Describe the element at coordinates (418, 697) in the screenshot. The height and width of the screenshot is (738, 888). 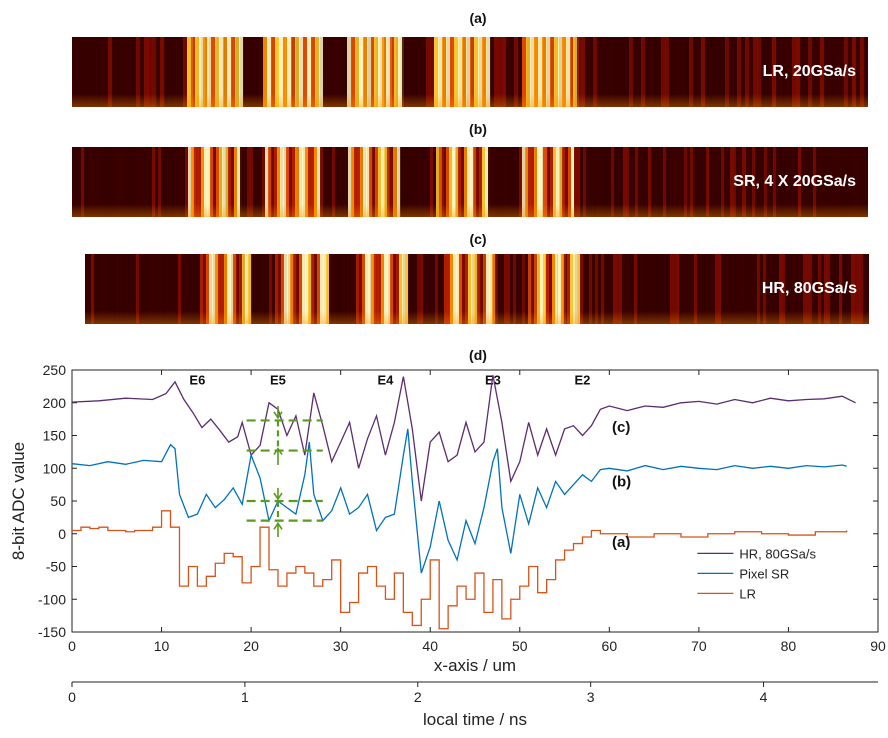
I see `time-tick-label: 2` at that location.